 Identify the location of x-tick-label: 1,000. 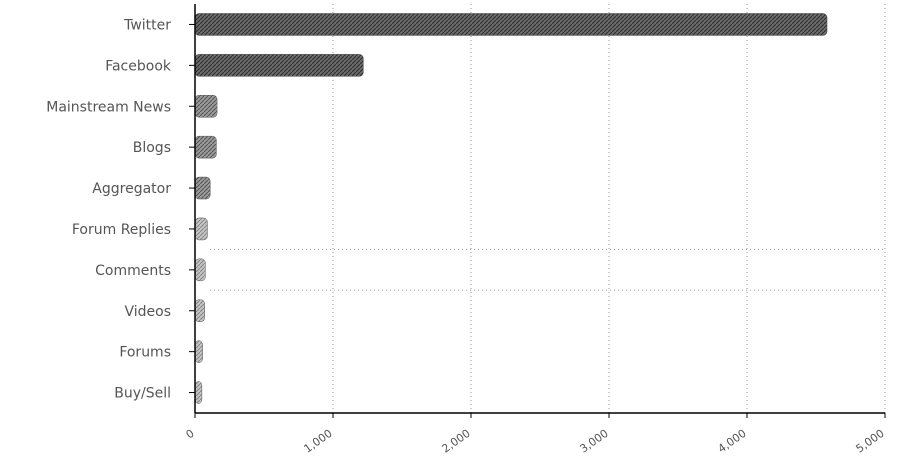
(317, 441).